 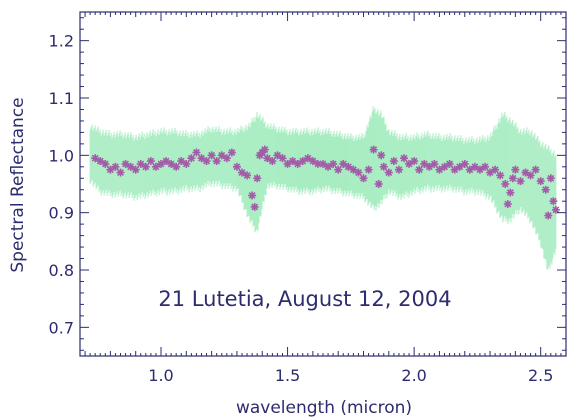 What do you see at coordinates (61, 98) in the screenshot?
I see `y-tick-label: 1.1` at bounding box center [61, 98].